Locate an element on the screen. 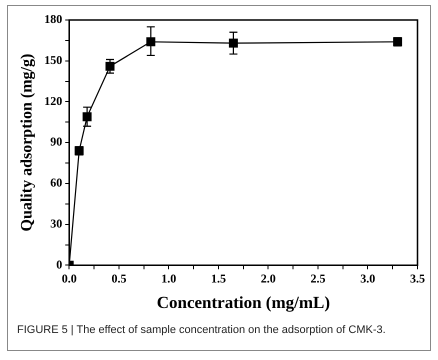 The width and height of the screenshot is (438, 360). x-axis-title: Concentration (mg/mL) is located at coordinates (243, 302).